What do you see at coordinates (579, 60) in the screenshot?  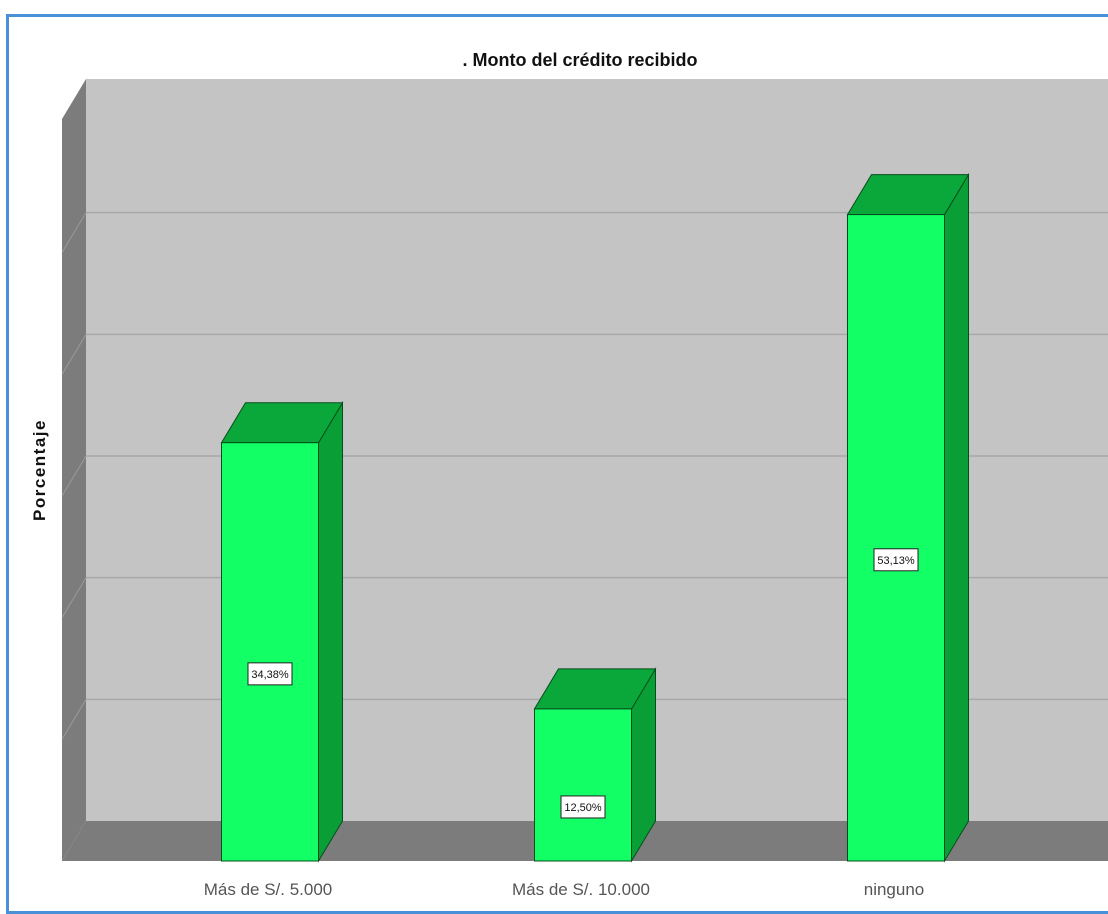 I see `chart-title: . Monto del crédito recibido` at bounding box center [579, 60].